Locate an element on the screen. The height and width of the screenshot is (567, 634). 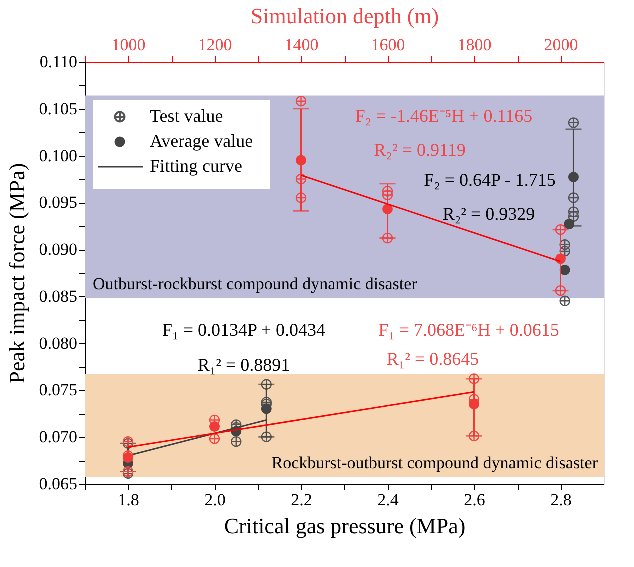
annotation: F₂ = -1.46E⁻⁵H + 0.1165 is located at coordinates (444, 116).